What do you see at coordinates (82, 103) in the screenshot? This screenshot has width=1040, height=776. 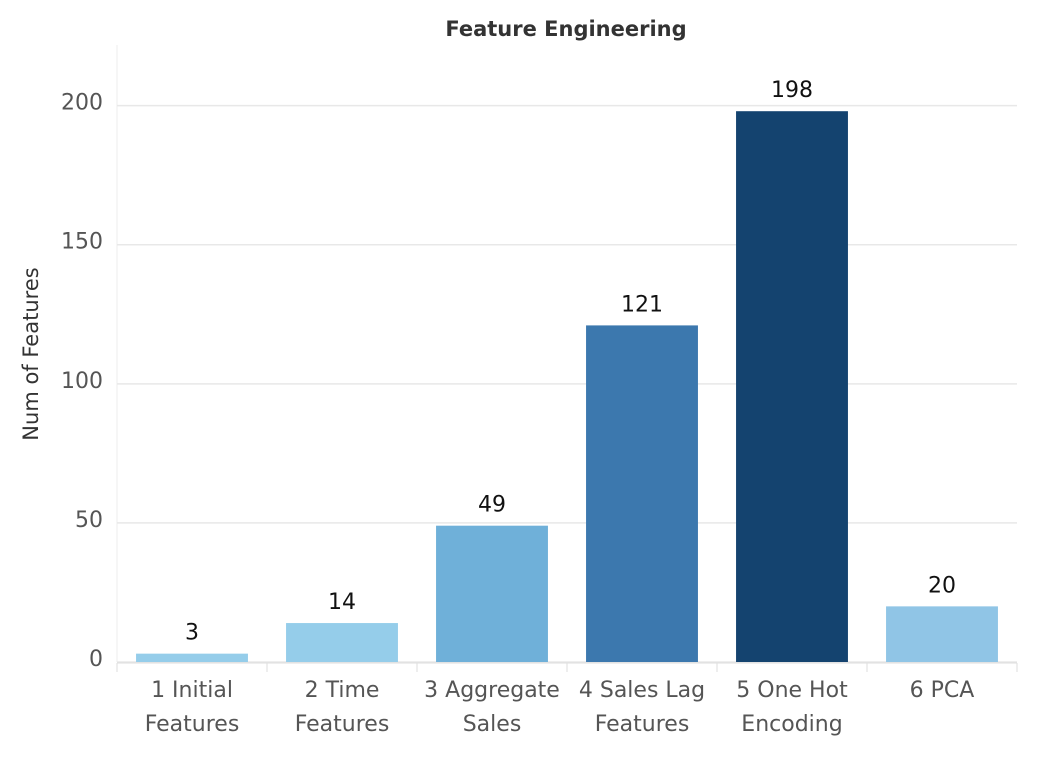 I see `y-tick-label: 200` at bounding box center [82, 103].